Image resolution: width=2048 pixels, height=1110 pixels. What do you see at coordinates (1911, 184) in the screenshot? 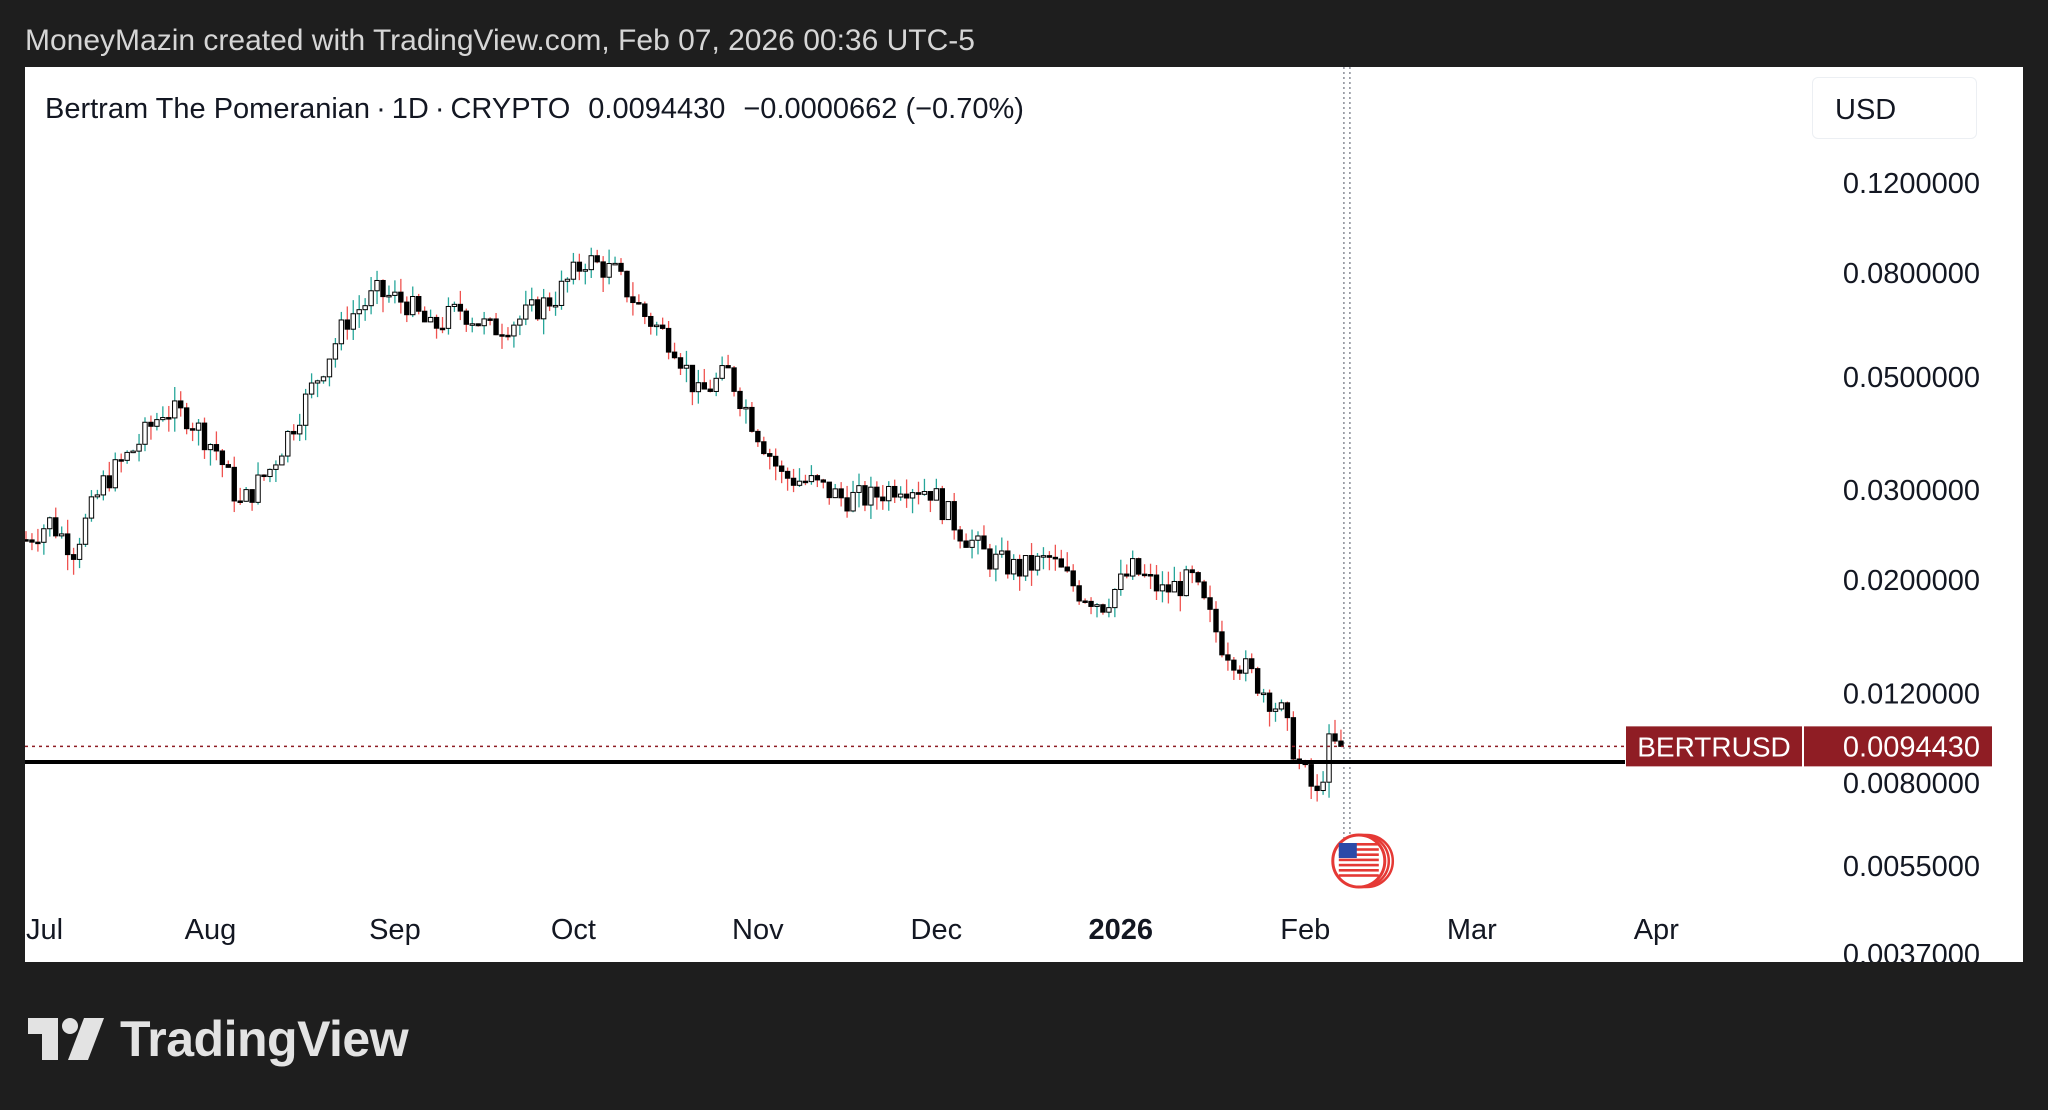
I see `price-axis-label: 0.1200000` at bounding box center [1911, 184].